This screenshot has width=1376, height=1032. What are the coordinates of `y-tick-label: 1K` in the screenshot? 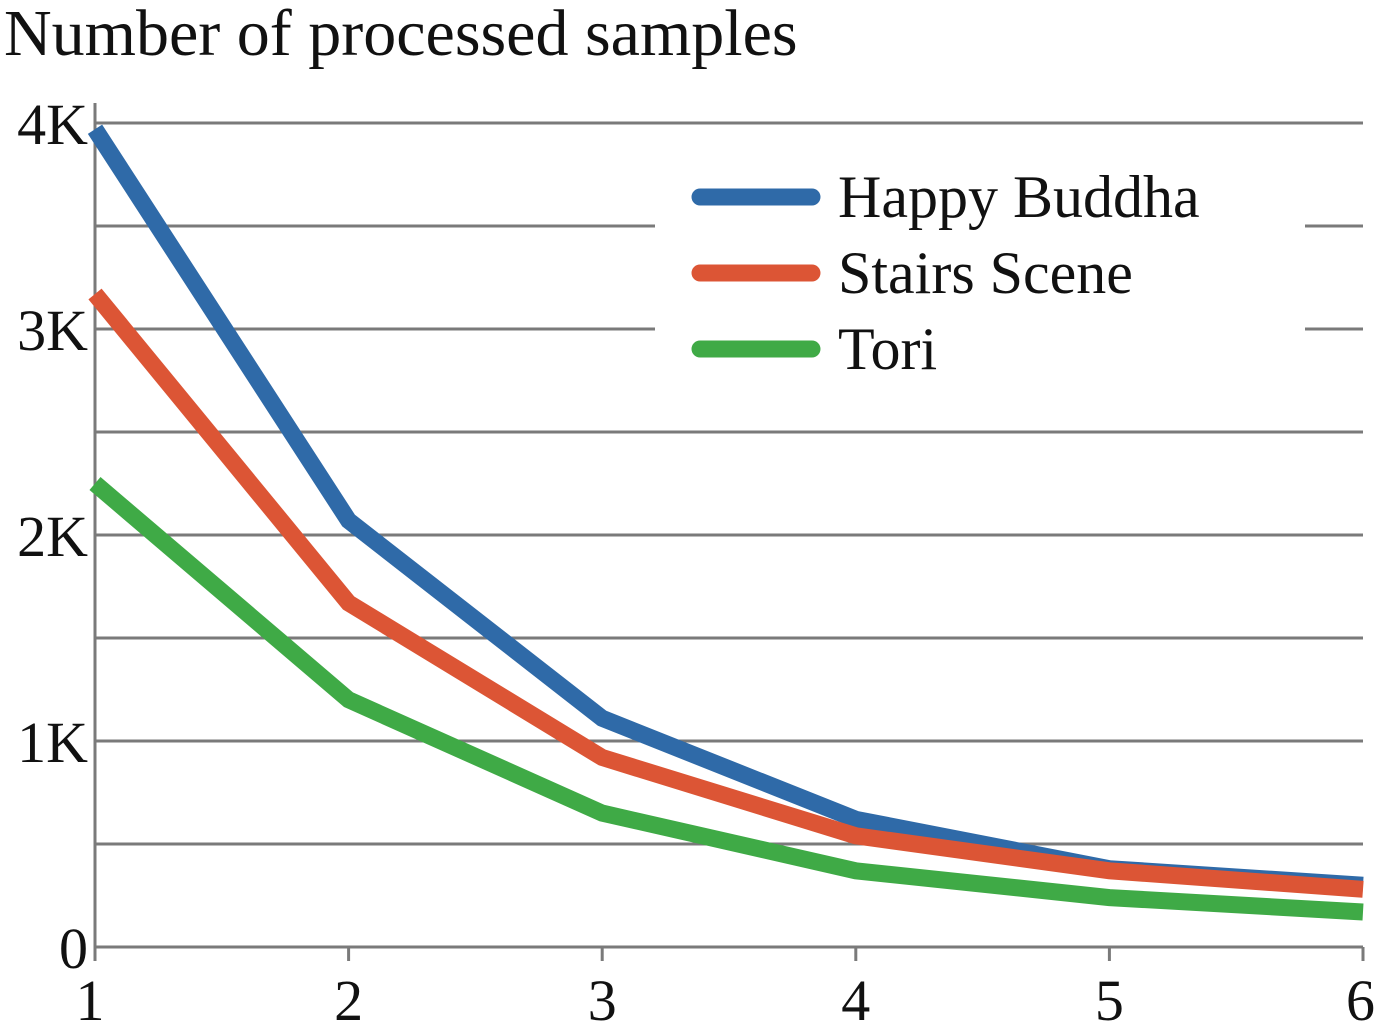 It's located at (52, 742).